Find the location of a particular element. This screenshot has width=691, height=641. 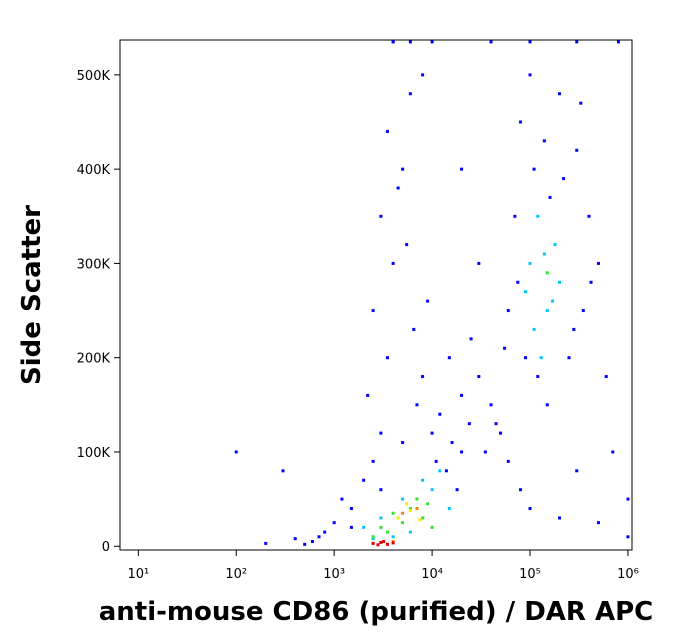

x-tick-label: 10¹ is located at coordinates (138, 574).